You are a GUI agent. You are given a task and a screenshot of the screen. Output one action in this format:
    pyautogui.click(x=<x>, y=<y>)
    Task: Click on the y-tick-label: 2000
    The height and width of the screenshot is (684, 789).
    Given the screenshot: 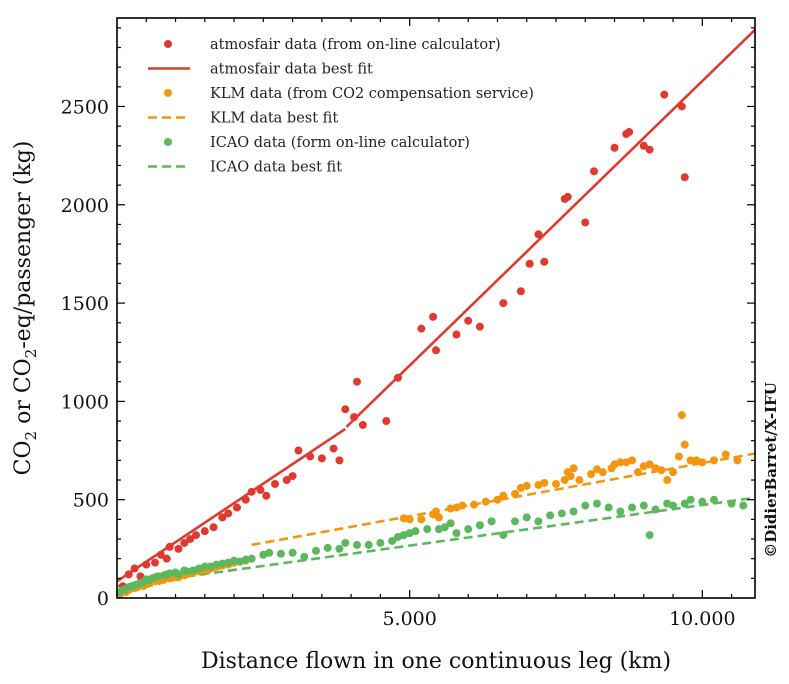 What is the action you would take?
    pyautogui.click(x=85, y=206)
    